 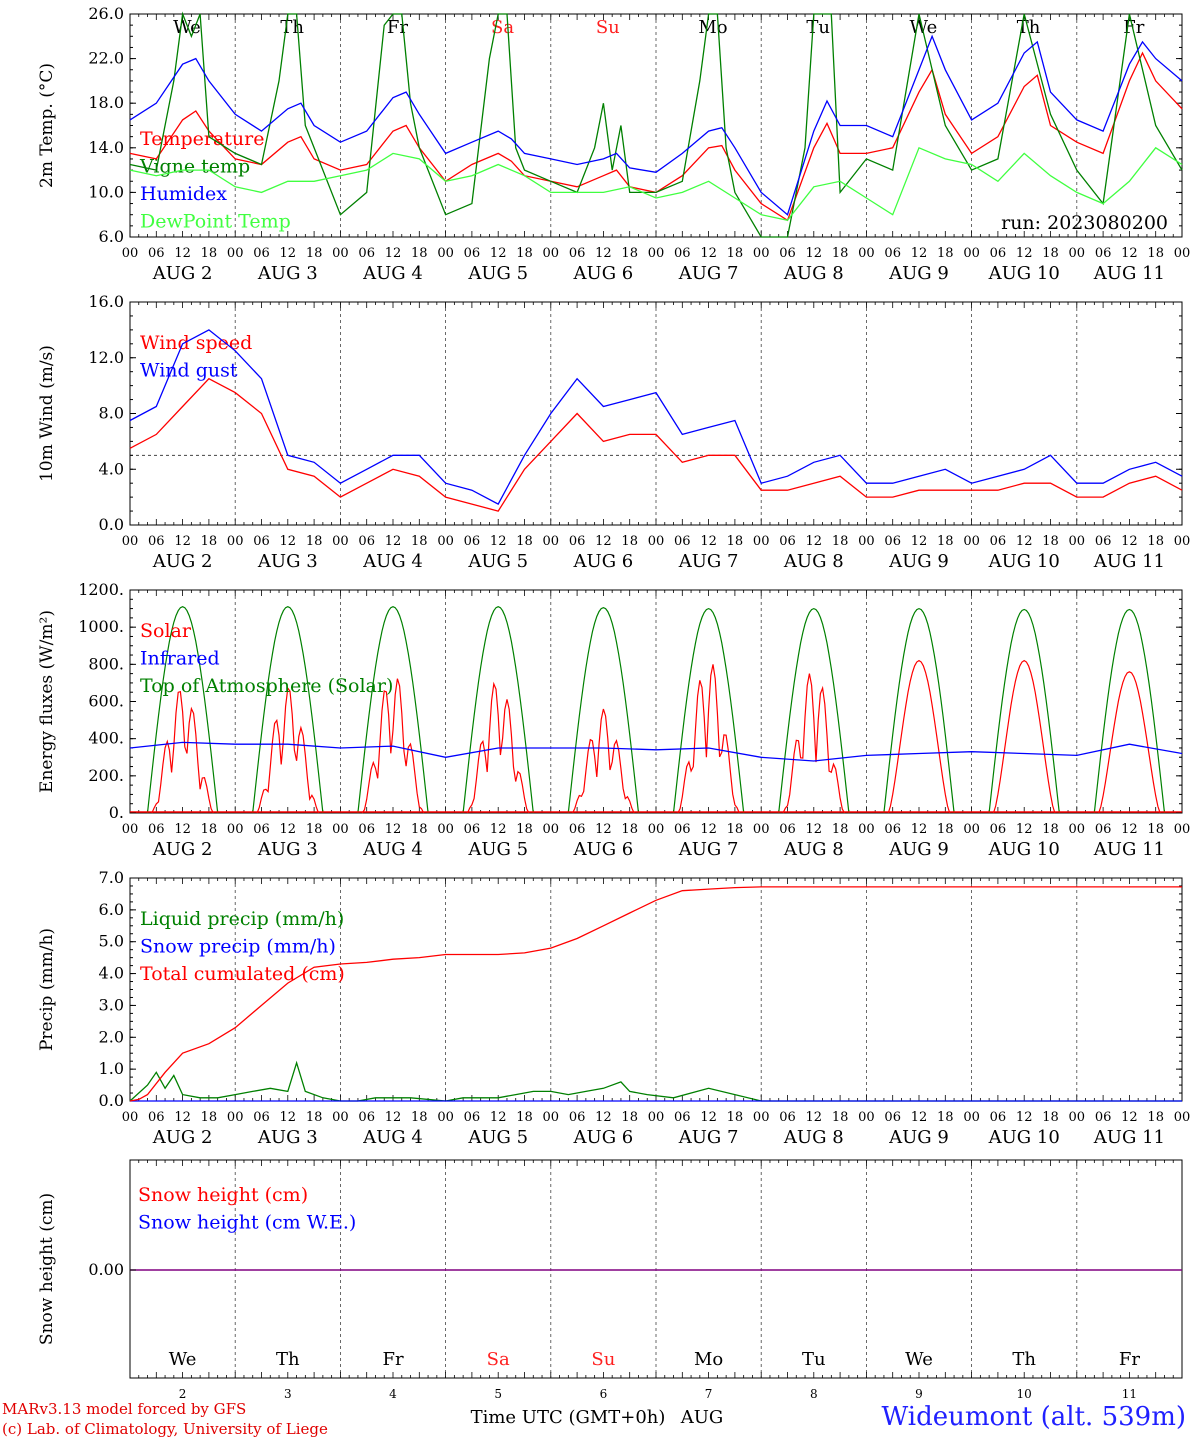 I want to click on date-label: AUG 2, so click(x=182, y=273).